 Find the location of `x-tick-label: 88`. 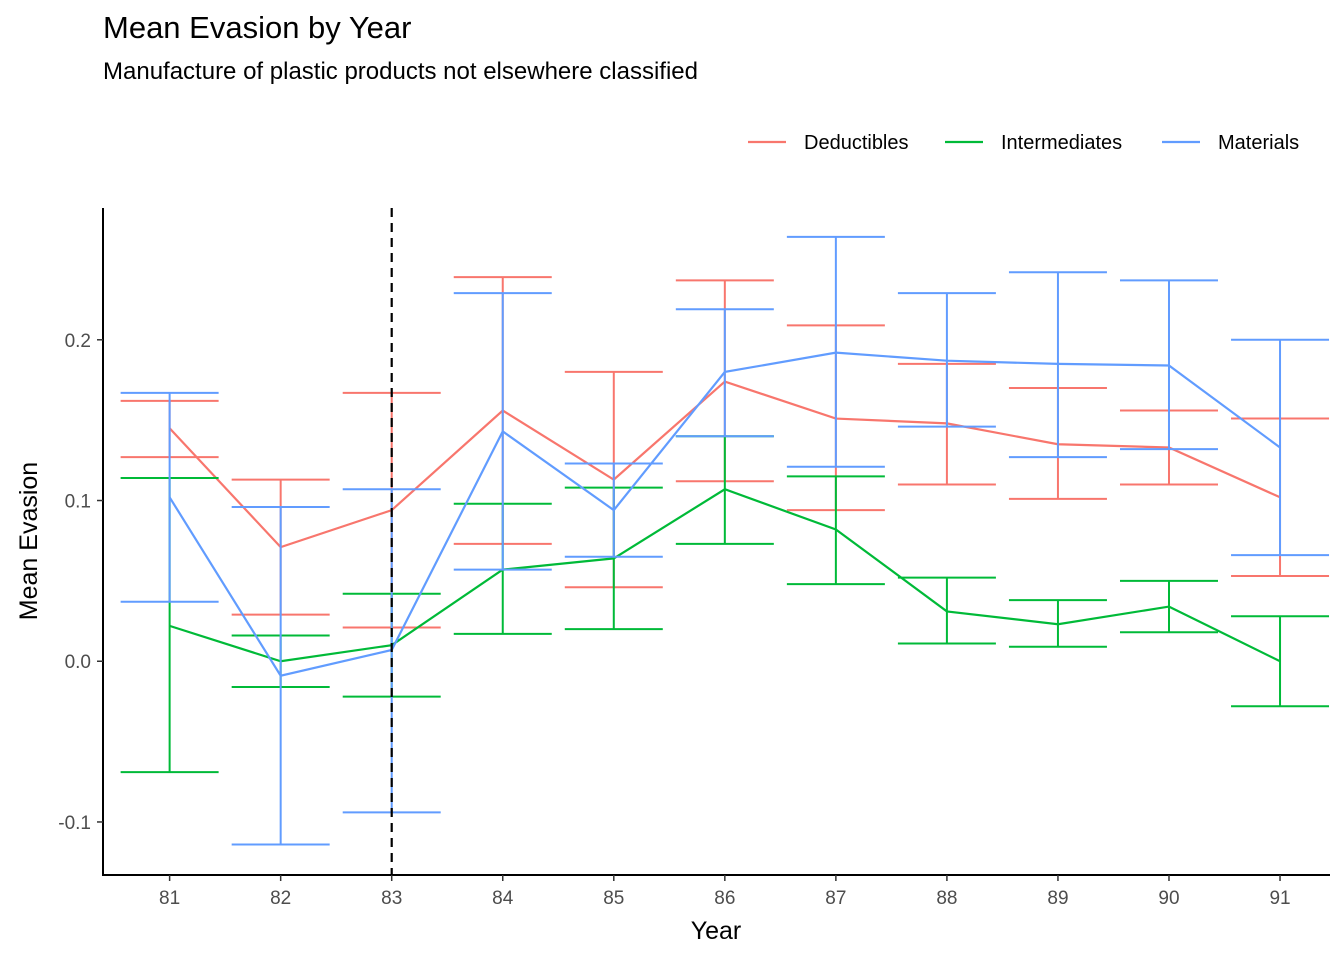

x-tick-label: 88 is located at coordinates (946, 898).